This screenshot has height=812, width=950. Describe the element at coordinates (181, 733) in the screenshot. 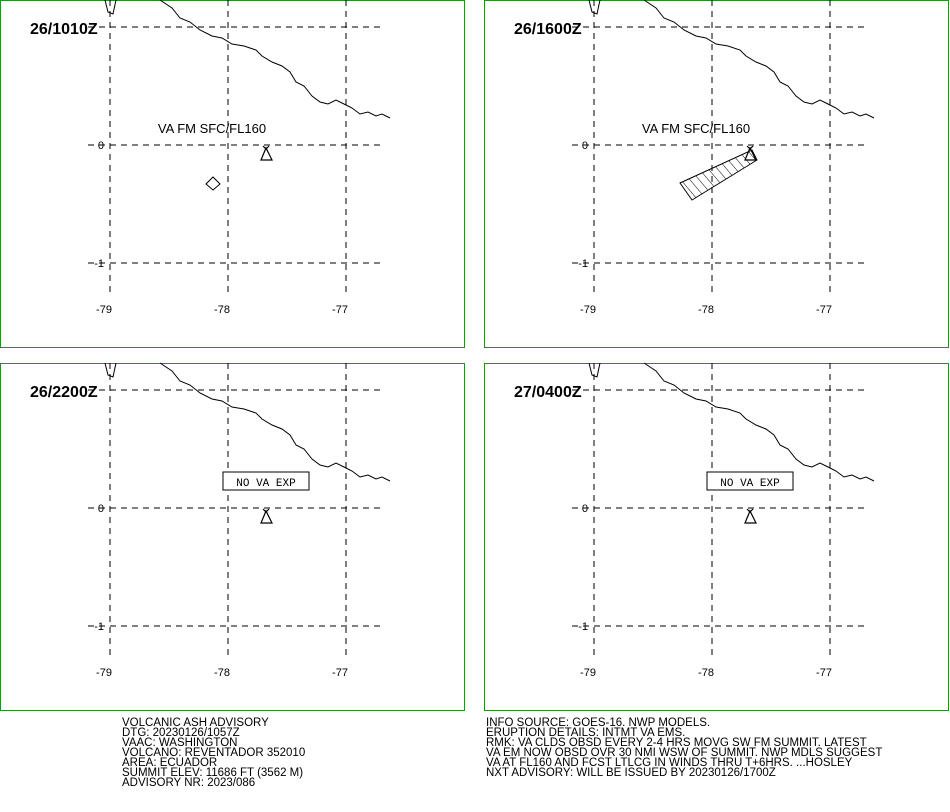

I see `advisory-line: DTG: 20230126/1057Z` at that location.